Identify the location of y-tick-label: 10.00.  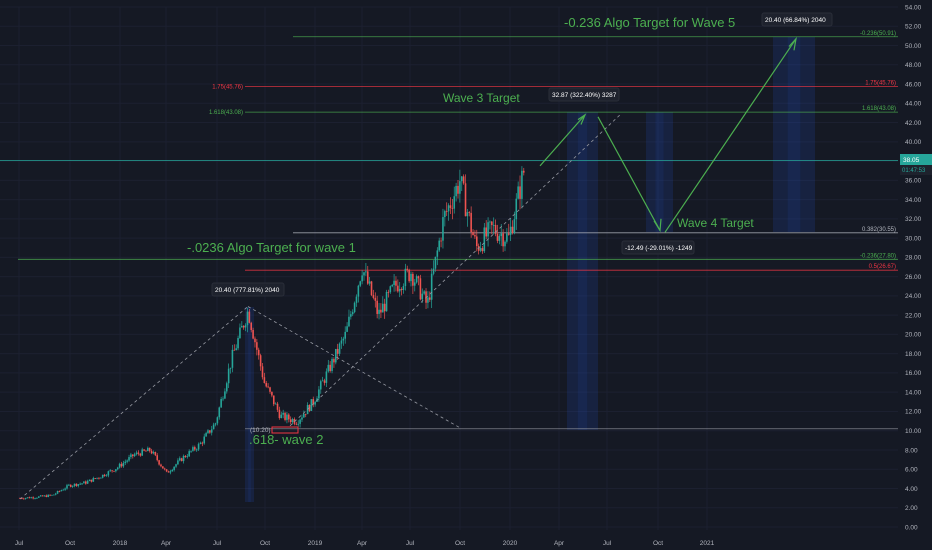
(913, 431).